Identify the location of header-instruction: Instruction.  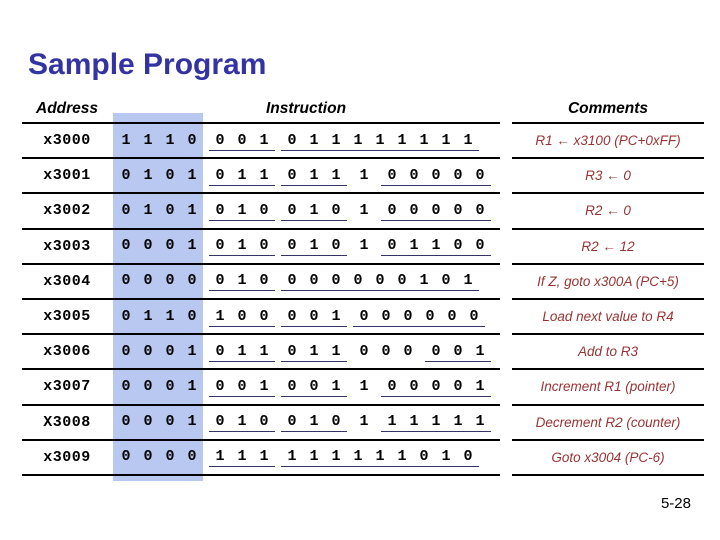
(306, 108).